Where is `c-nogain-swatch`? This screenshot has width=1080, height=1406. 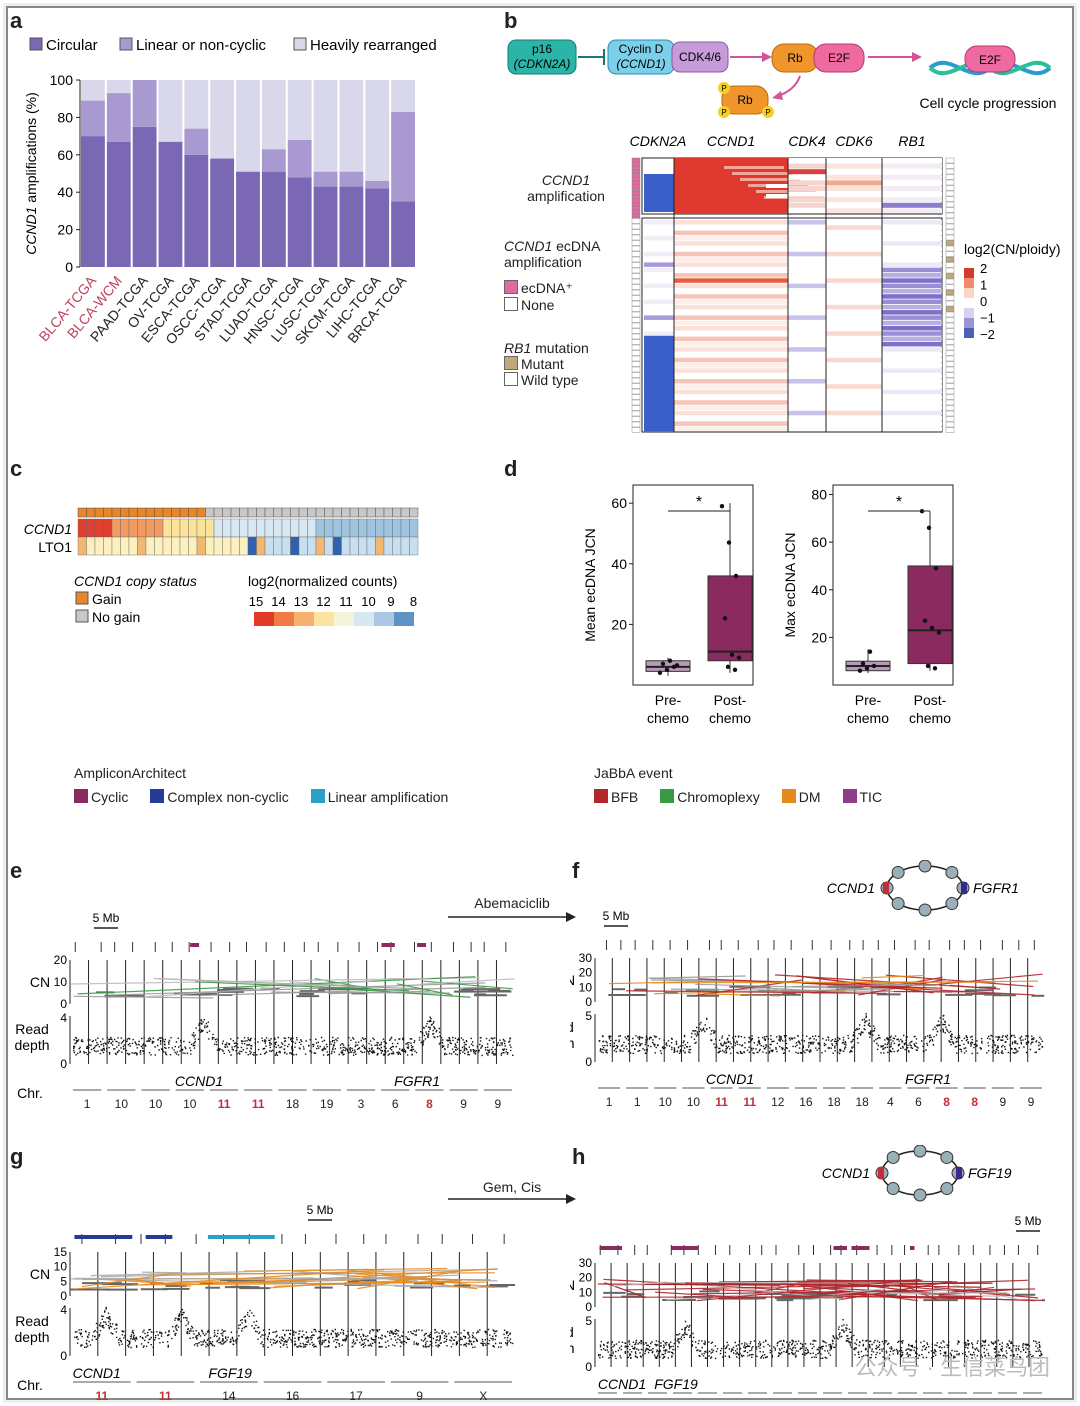 c-nogain-swatch is located at coordinates (82, 616).